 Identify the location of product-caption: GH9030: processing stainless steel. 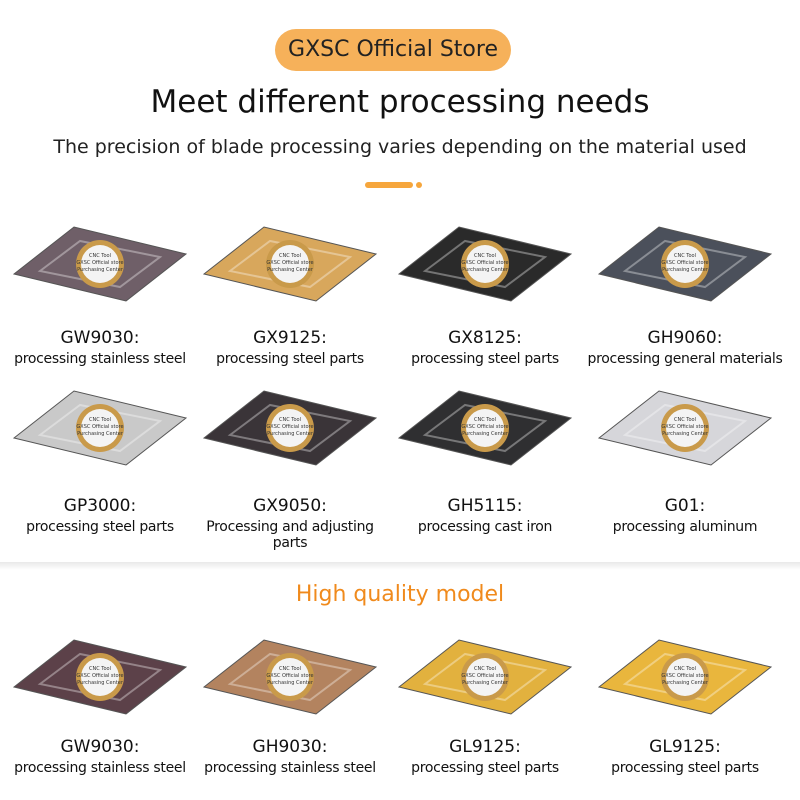
(290, 756).